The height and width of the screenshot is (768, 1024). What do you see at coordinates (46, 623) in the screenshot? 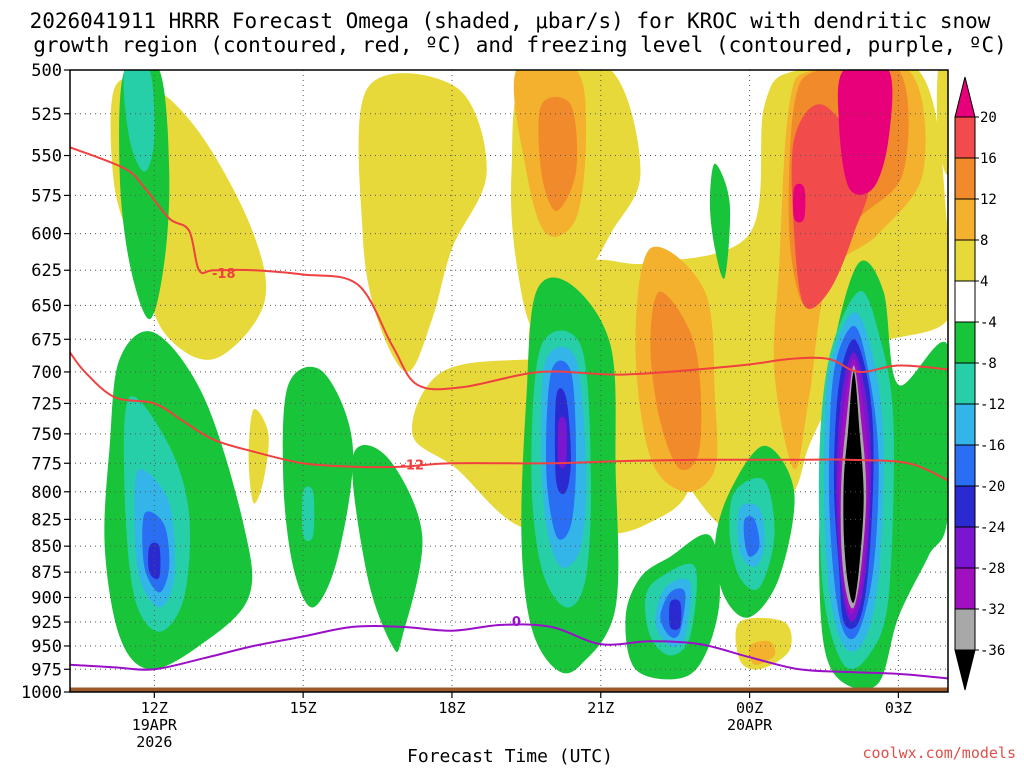
I see `y-tick-label-925: 925` at bounding box center [46, 623].